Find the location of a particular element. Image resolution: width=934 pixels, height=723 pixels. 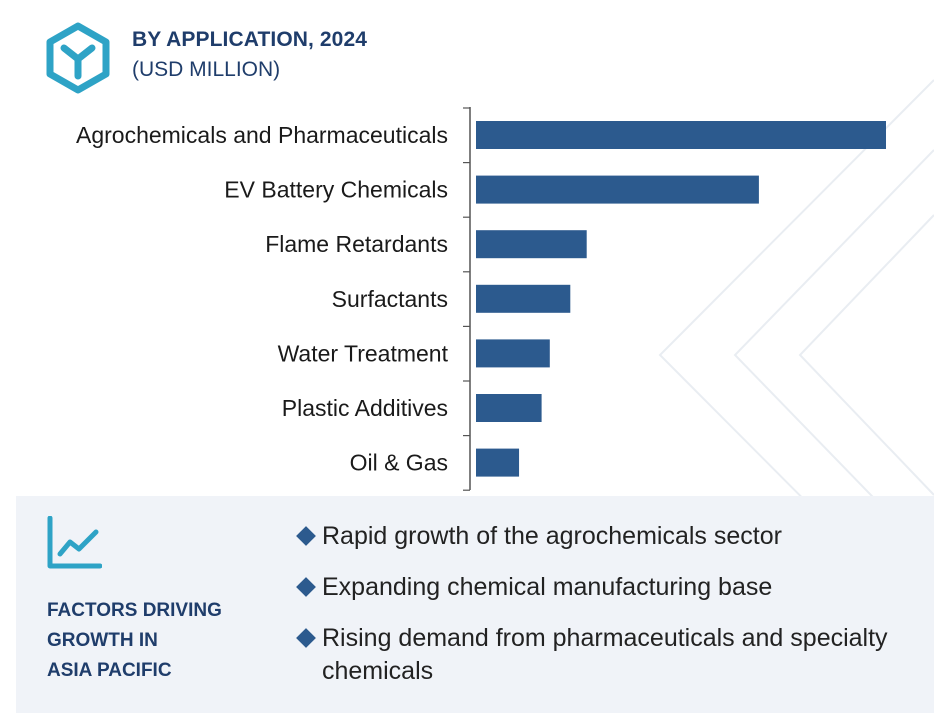

chart-subtitle: (USD MILLION) is located at coordinates (206, 69).